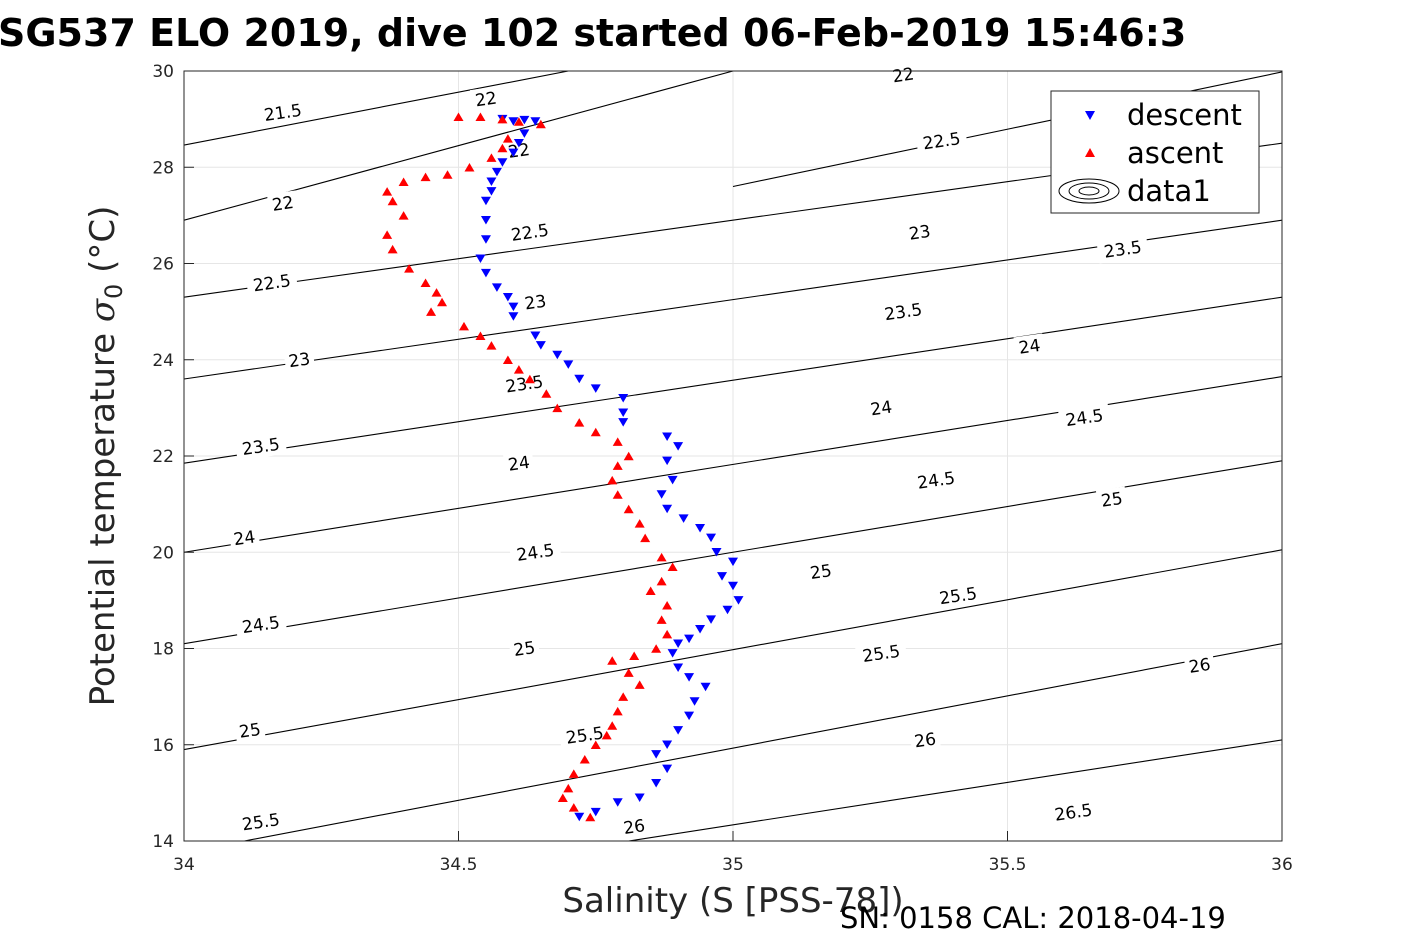 Image resolution: width=1417 pixels, height=945 pixels. Describe the element at coordinates (105, 456) in the screenshot. I see `y-axis-label: Potential temperature σ0 (°C)` at that location.